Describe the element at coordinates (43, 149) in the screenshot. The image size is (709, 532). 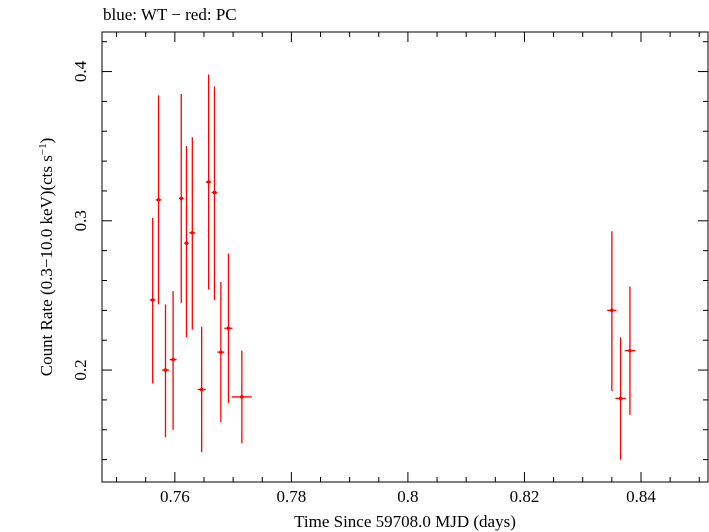
I see `y-axis-label-sup: −1` at that location.